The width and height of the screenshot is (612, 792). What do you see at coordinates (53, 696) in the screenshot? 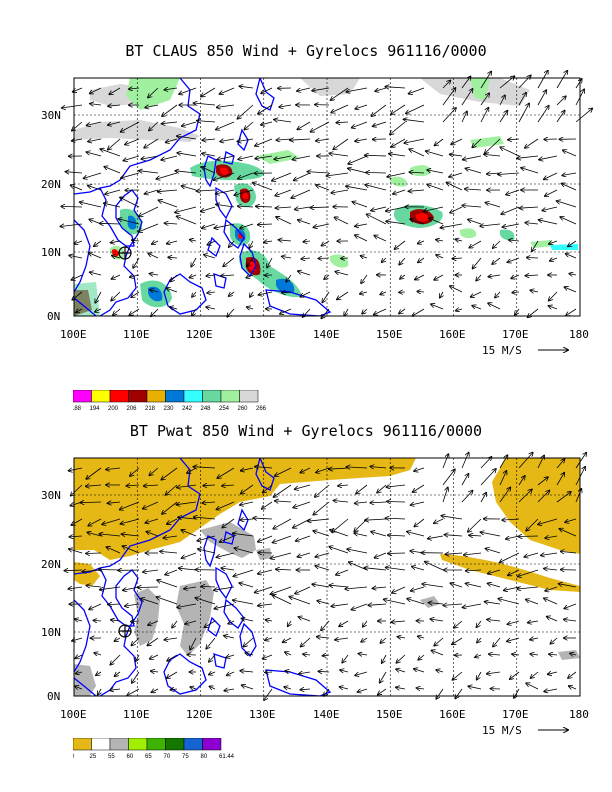
I see `lat-label-0n: 0N` at bounding box center [53, 696].